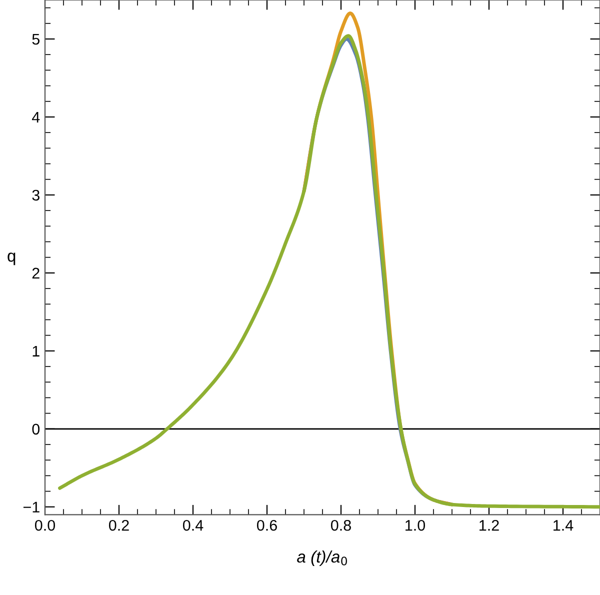 Image resolution: width=600 pixels, height=595 pixels. Describe the element at coordinates (266, 525) in the screenshot. I see `x-tick-label: 0.6` at that location.